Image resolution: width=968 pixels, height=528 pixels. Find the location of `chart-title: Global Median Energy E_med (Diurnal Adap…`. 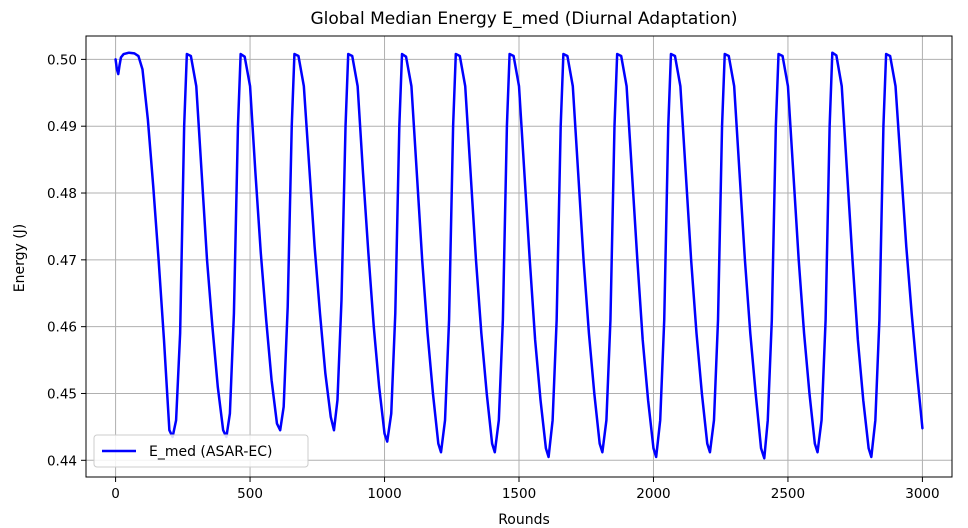

chart-title: Global Median Energy E_med (Diurnal Adap… is located at coordinates (523, 19).